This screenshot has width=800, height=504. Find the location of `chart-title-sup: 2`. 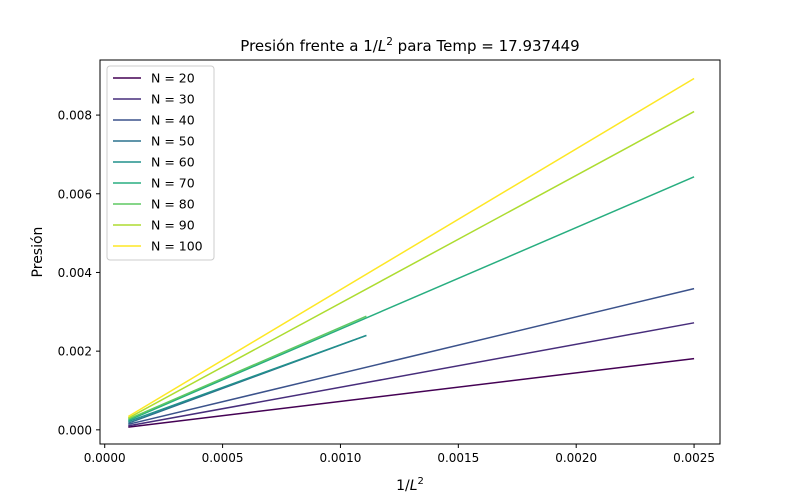

chart-title-sup: 2 is located at coordinates (389, 42).